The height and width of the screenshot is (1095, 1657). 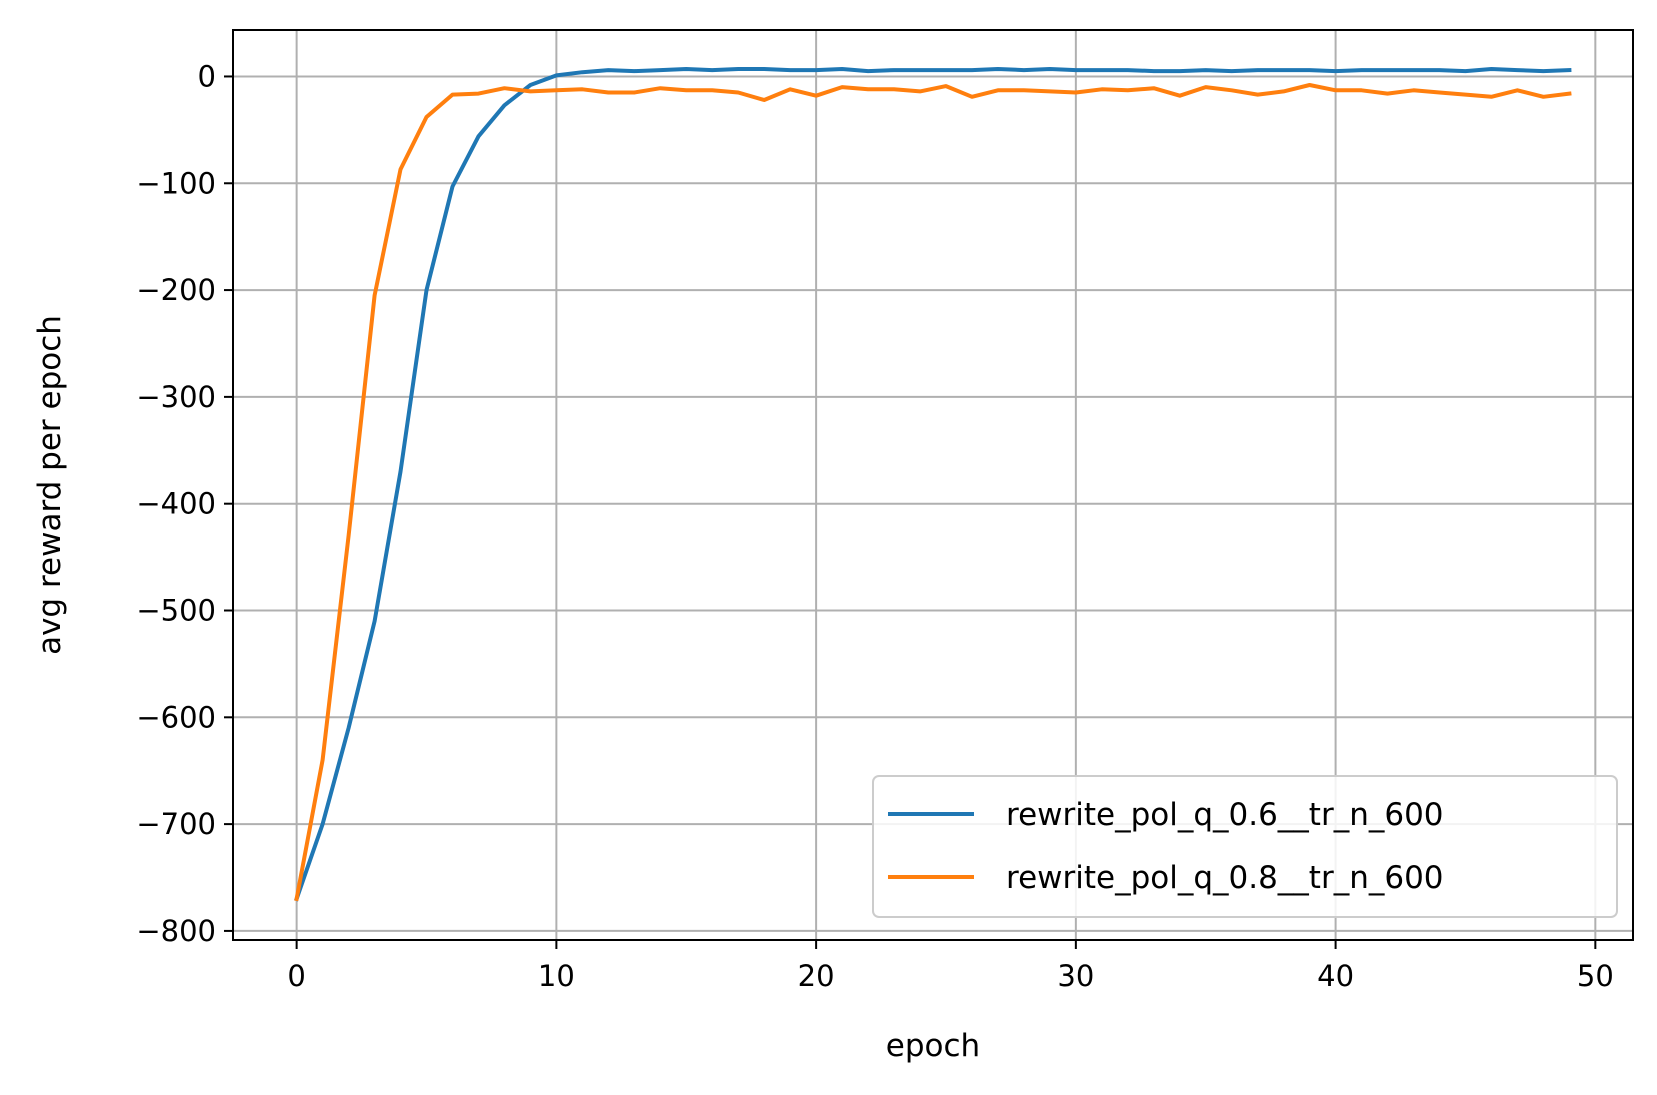 I want to click on y-tick-label: 0, so click(x=207, y=76).